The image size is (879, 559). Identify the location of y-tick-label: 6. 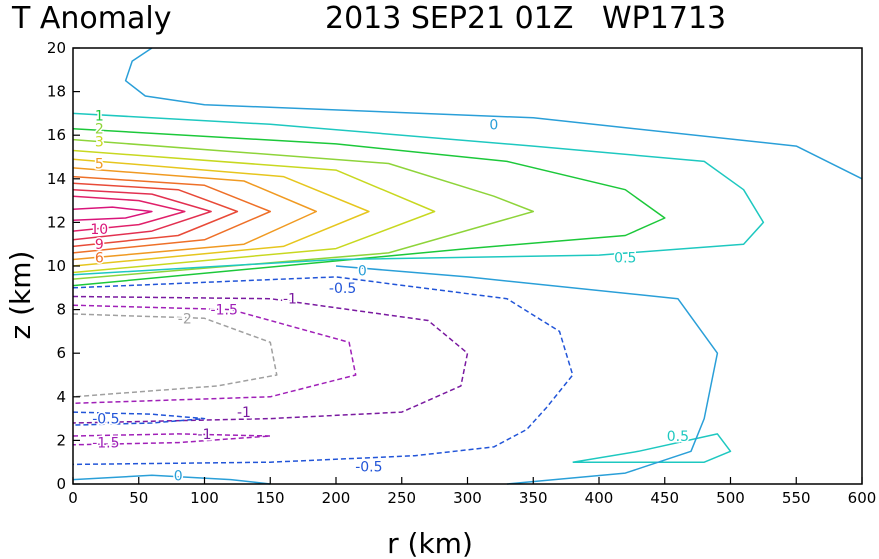
(61, 353).